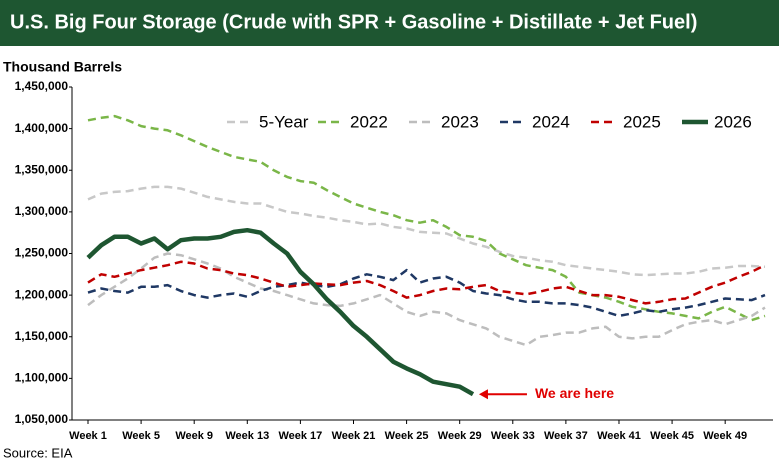 The width and height of the screenshot is (779, 465). What do you see at coordinates (672, 436) in the screenshot?
I see `x-tick-label: Week 45` at bounding box center [672, 436].